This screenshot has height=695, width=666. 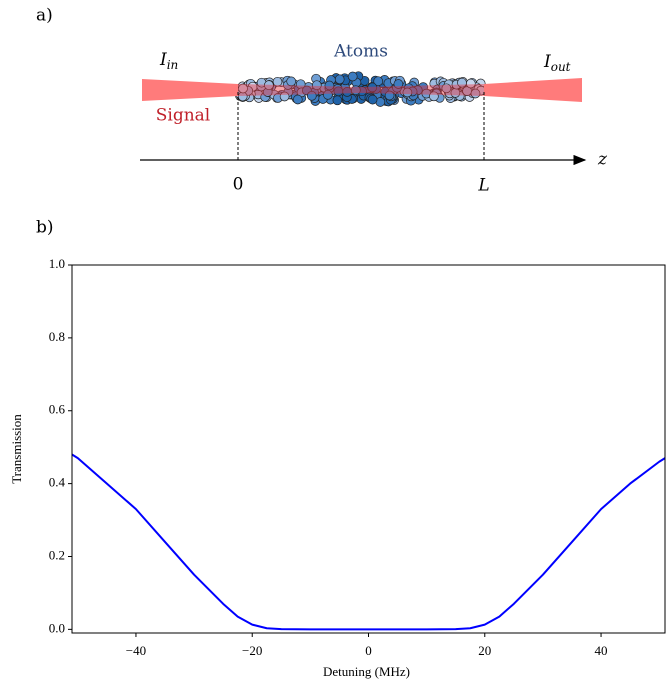 What do you see at coordinates (45, 228) in the screenshot?
I see `panel-label: b)` at bounding box center [45, 228].